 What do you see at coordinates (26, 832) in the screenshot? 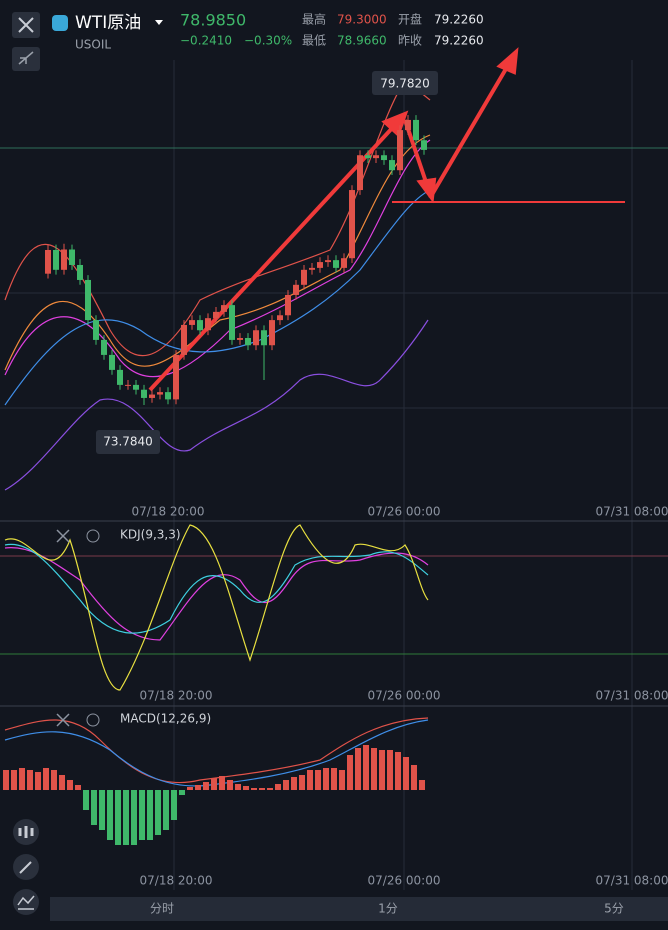
I see `candle-icon` at bounding box center [26, 832].